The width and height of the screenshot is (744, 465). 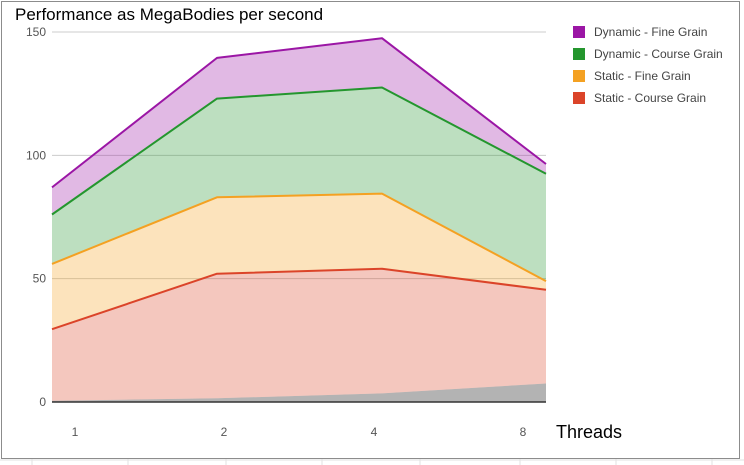 I want to click on legend-label: Dynamic - Fine Grain, so click(x=650, y=32).